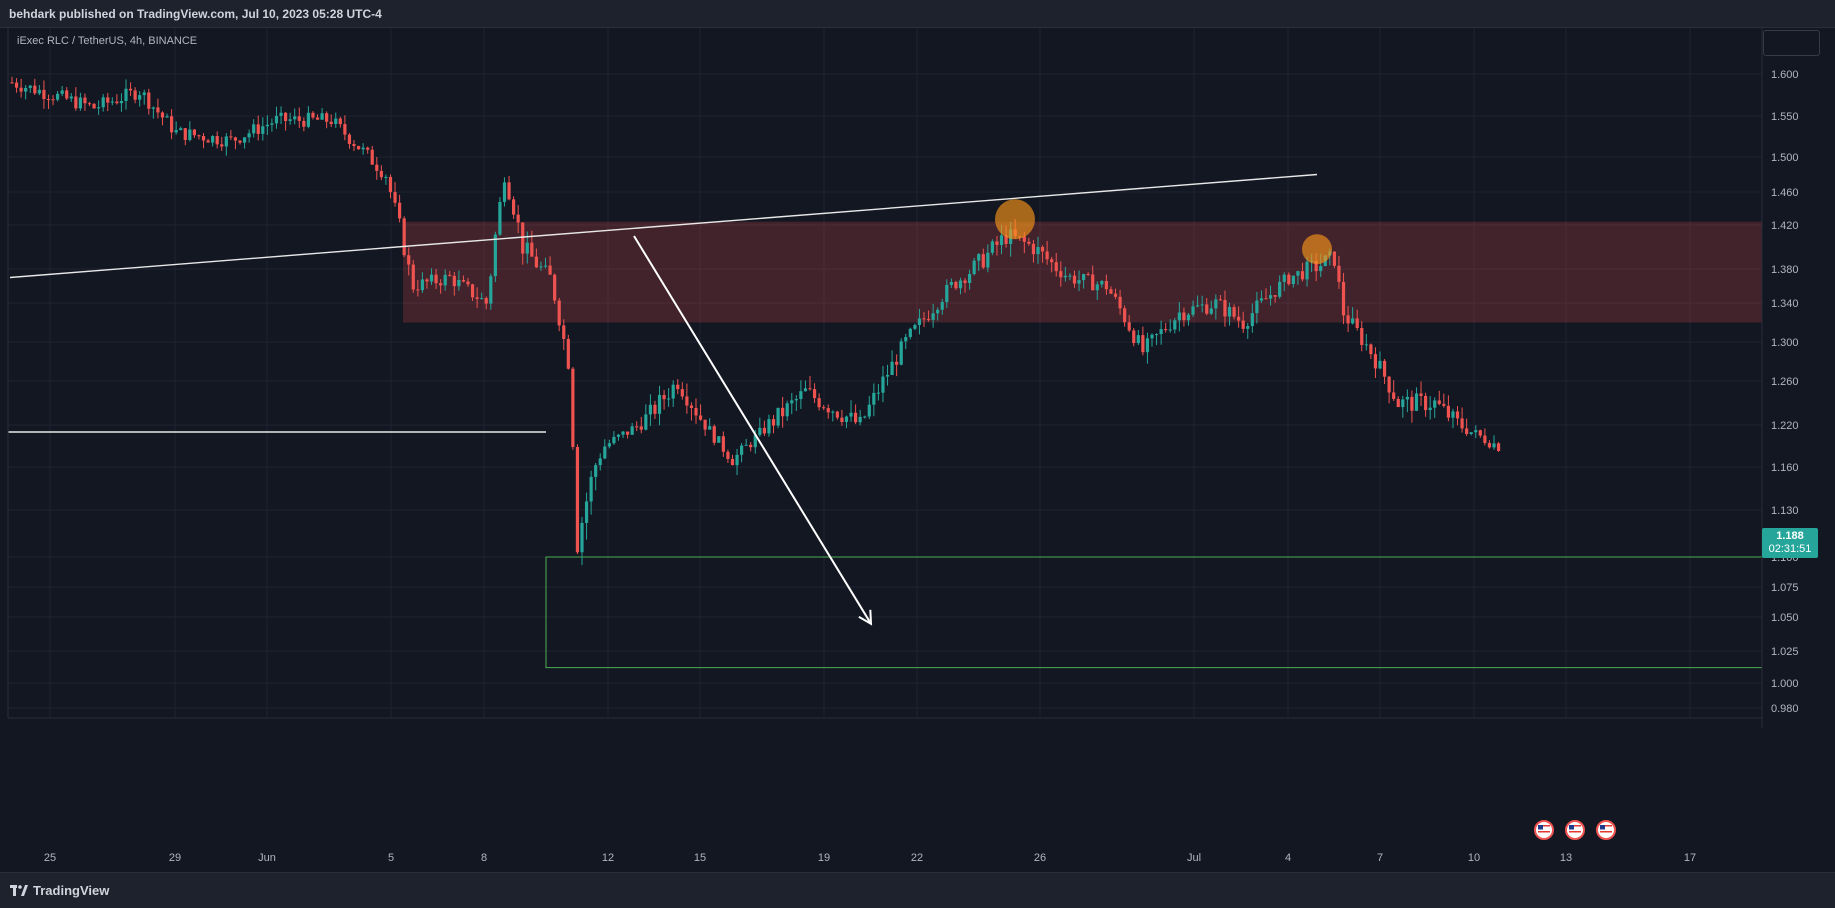 The width and height of the screenshot is (1835, 908). I want to click on price-tick-label: 1.130, so click(1785, 511).